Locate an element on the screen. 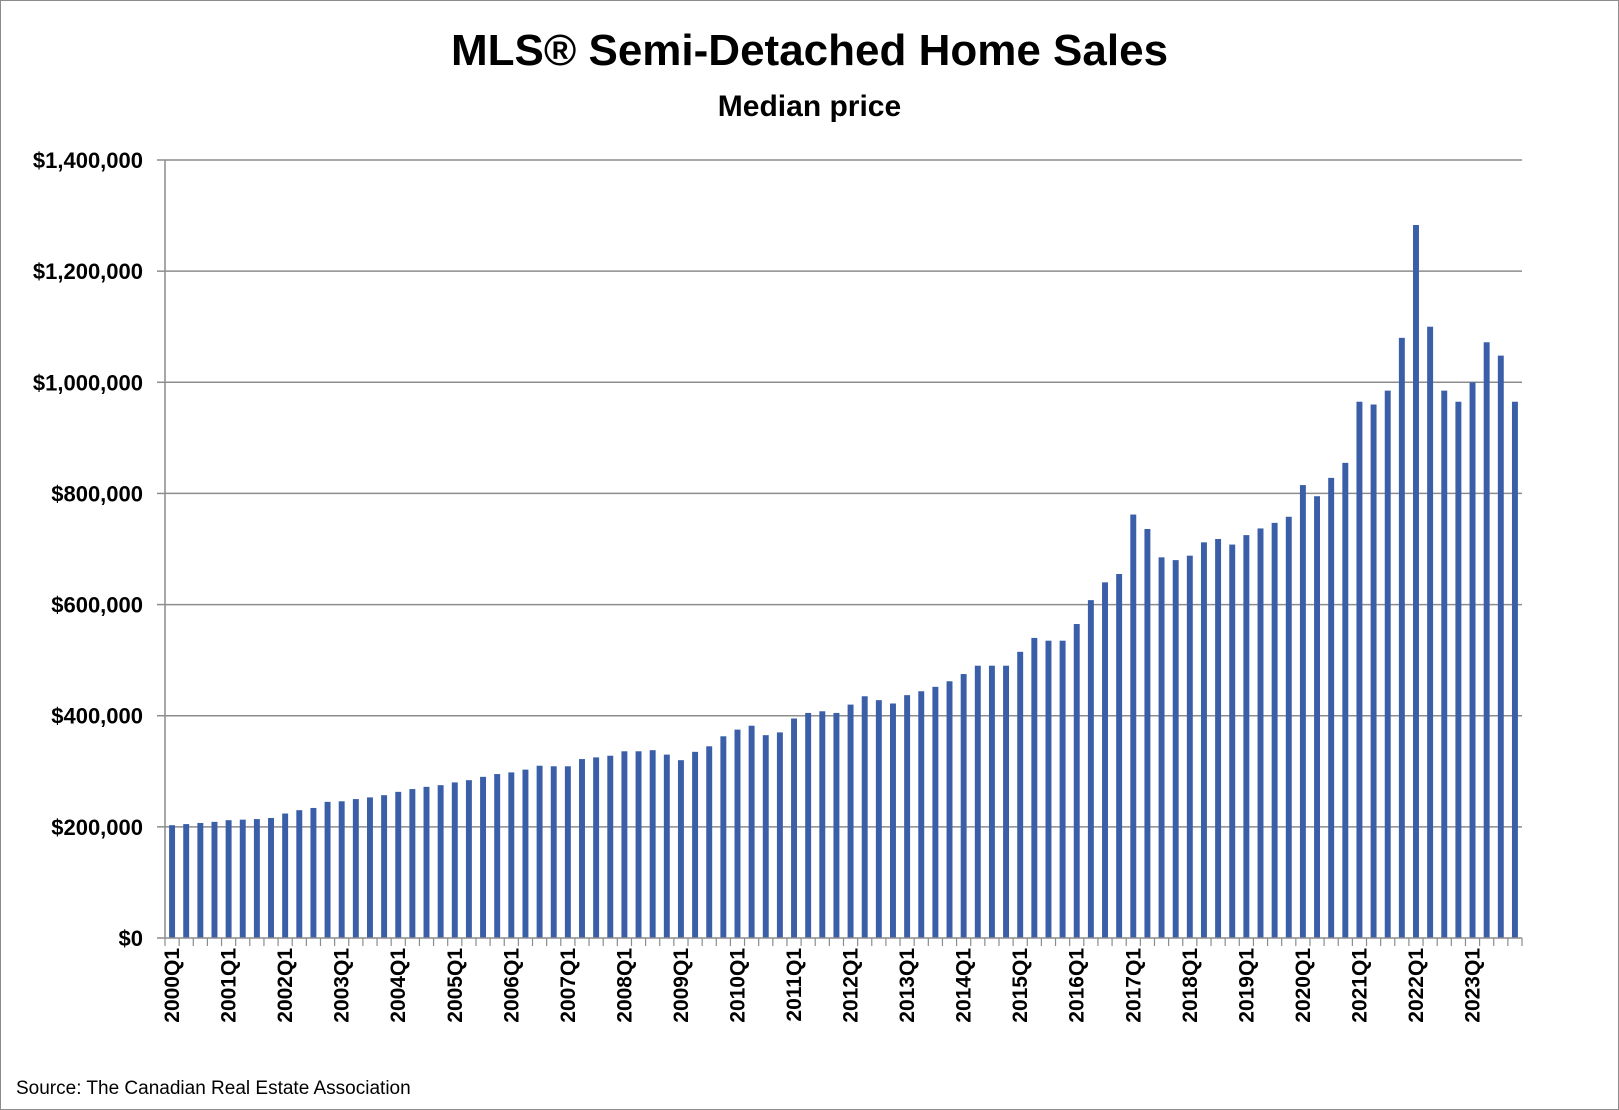 The image size is (1619, 1110). bar-2006Q4 is located at coordinates (553, 852).